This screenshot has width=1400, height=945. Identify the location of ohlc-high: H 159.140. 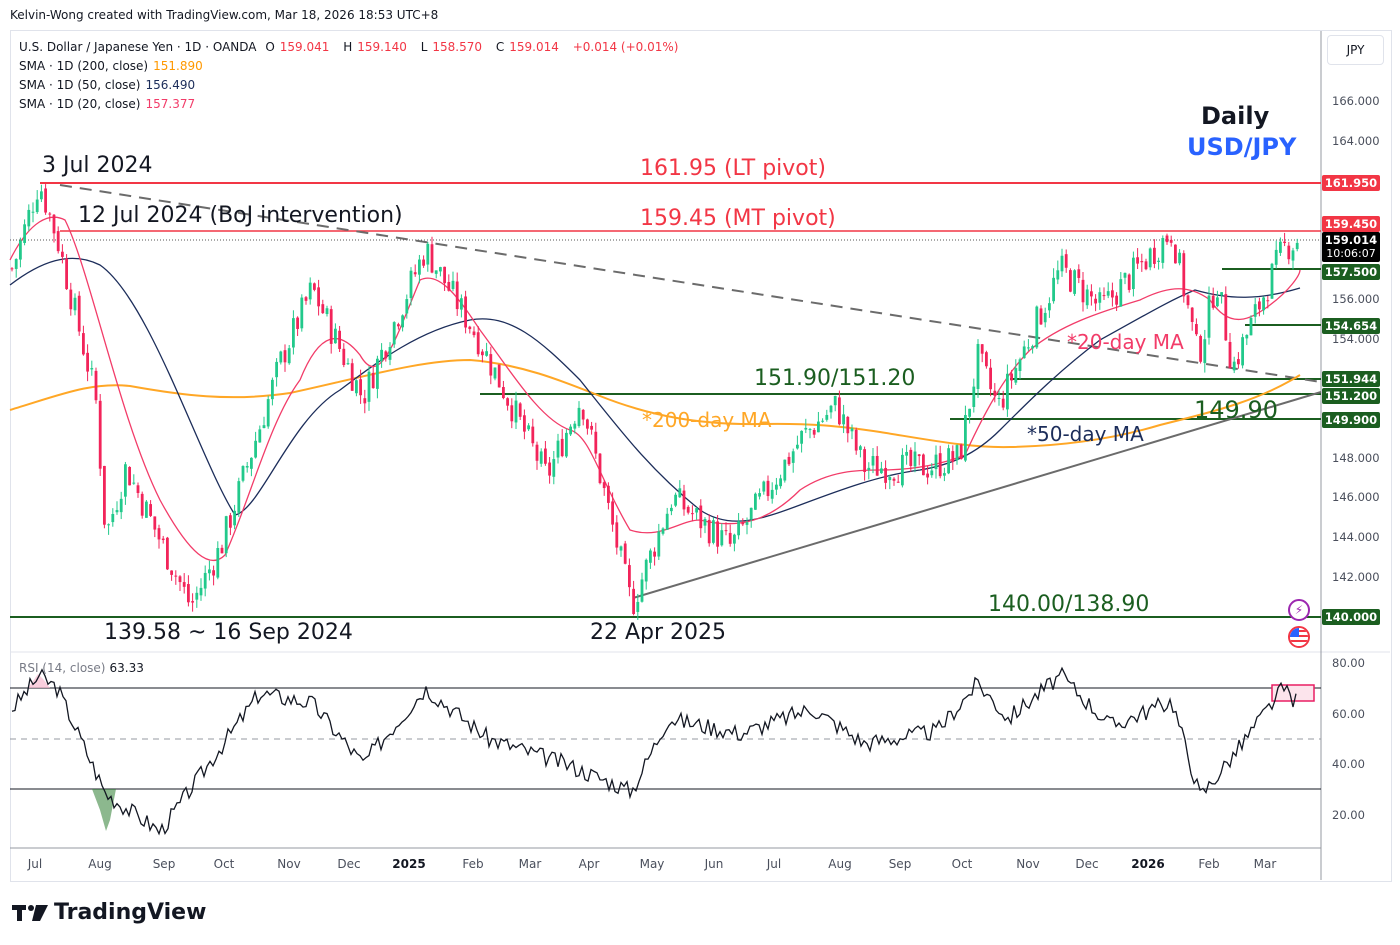
(375, 47).